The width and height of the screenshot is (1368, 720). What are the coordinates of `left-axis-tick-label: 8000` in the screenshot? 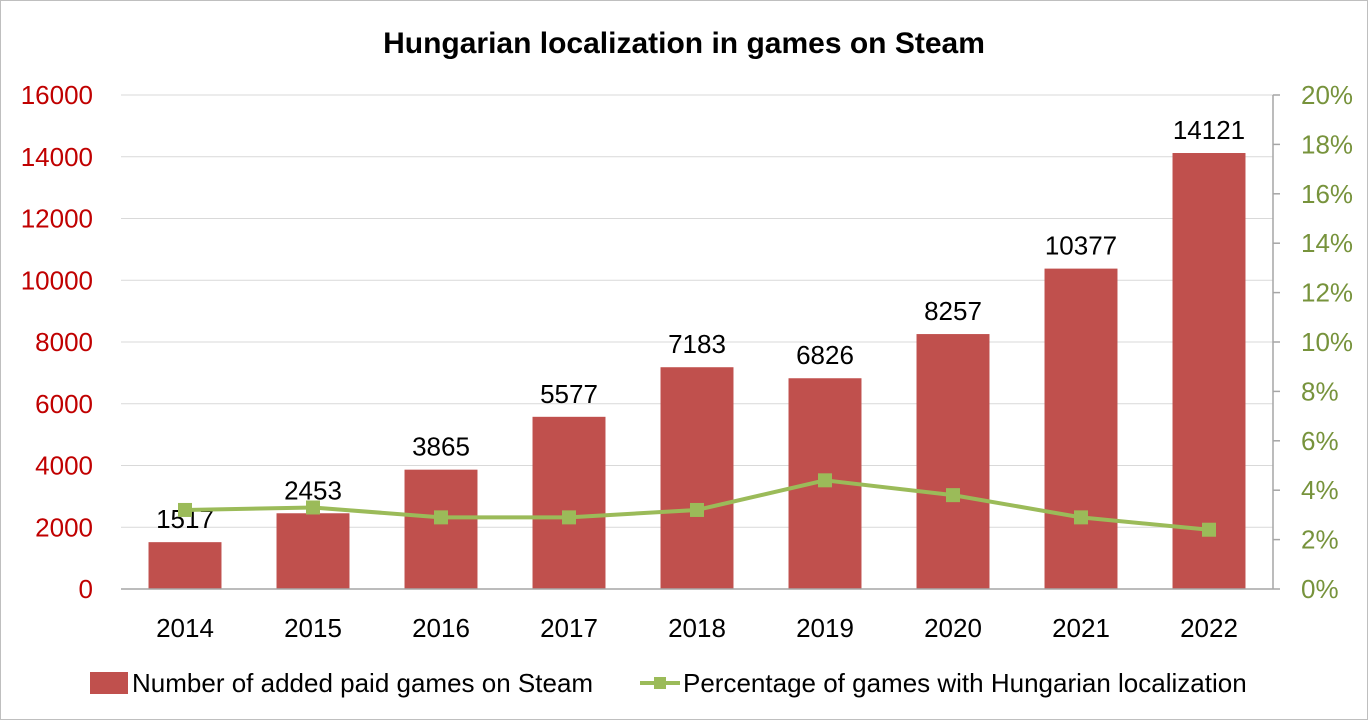 It's located at (64, 342).